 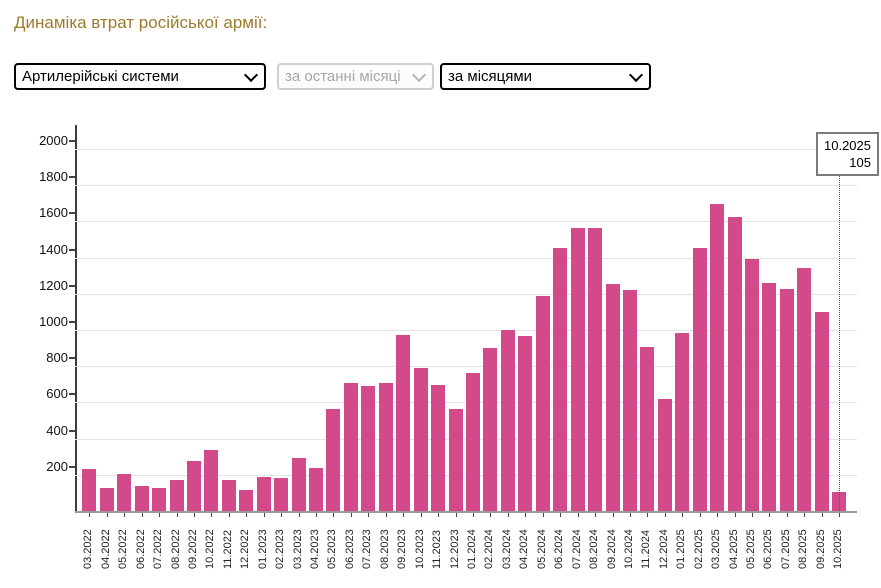 What do you see at coordinates (768, 549) in the screenshot?
I see `x-axis-label: 06.2025` at bounding box center [768, 549].